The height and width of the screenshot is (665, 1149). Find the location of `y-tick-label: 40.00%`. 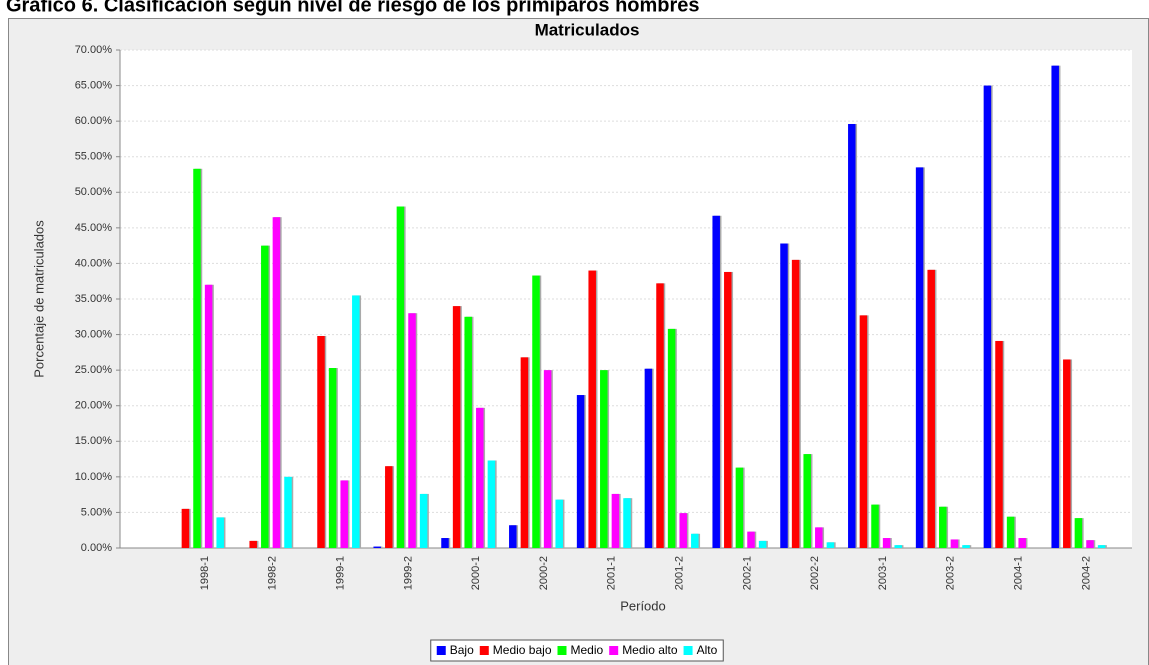

y-tick-label: 40.00% is located at coordinates (94, 263).